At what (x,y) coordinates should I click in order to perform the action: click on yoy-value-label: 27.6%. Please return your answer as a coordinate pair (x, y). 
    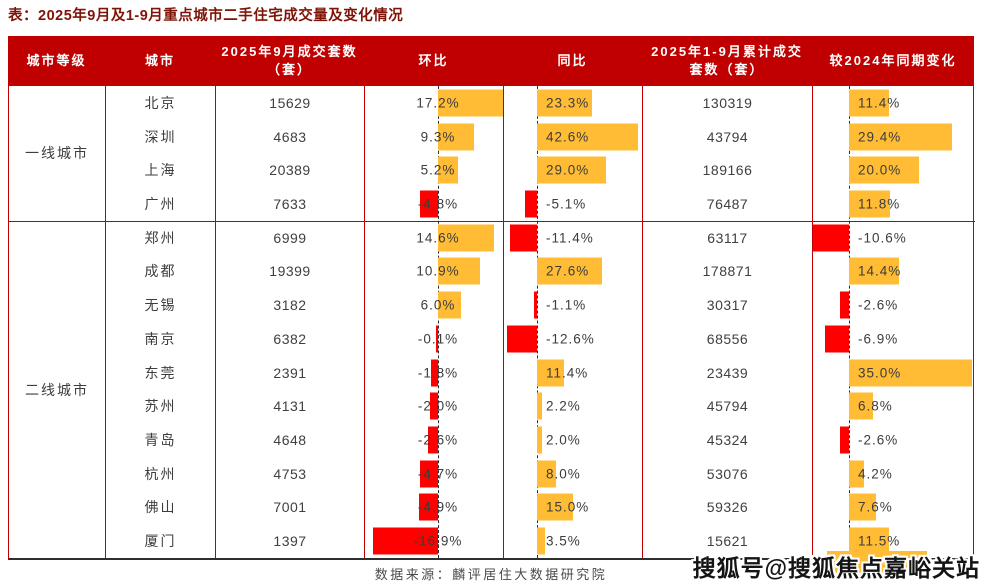
    Looking at the image, I should click on (568, 271).